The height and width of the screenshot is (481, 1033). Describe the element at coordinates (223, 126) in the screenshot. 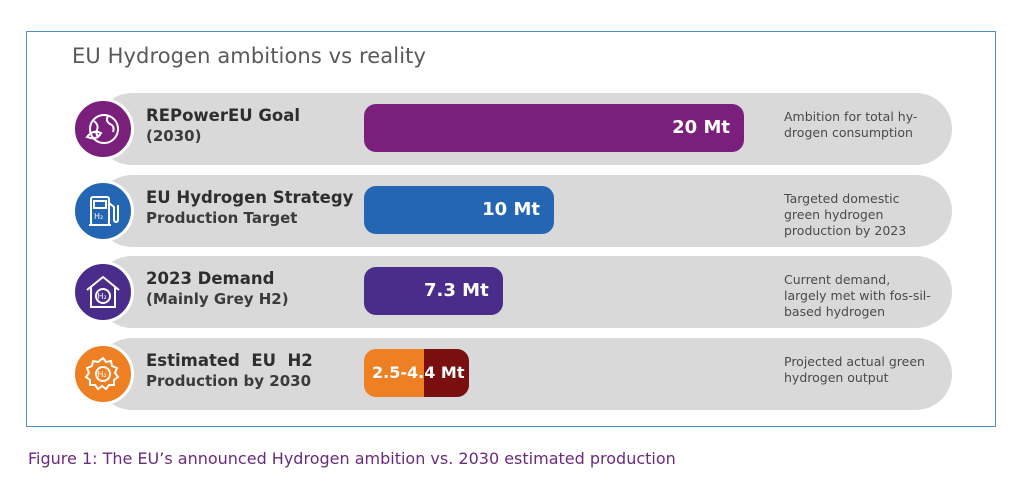

I see `row-label: REPowerEU Goal (2030)` at that location.